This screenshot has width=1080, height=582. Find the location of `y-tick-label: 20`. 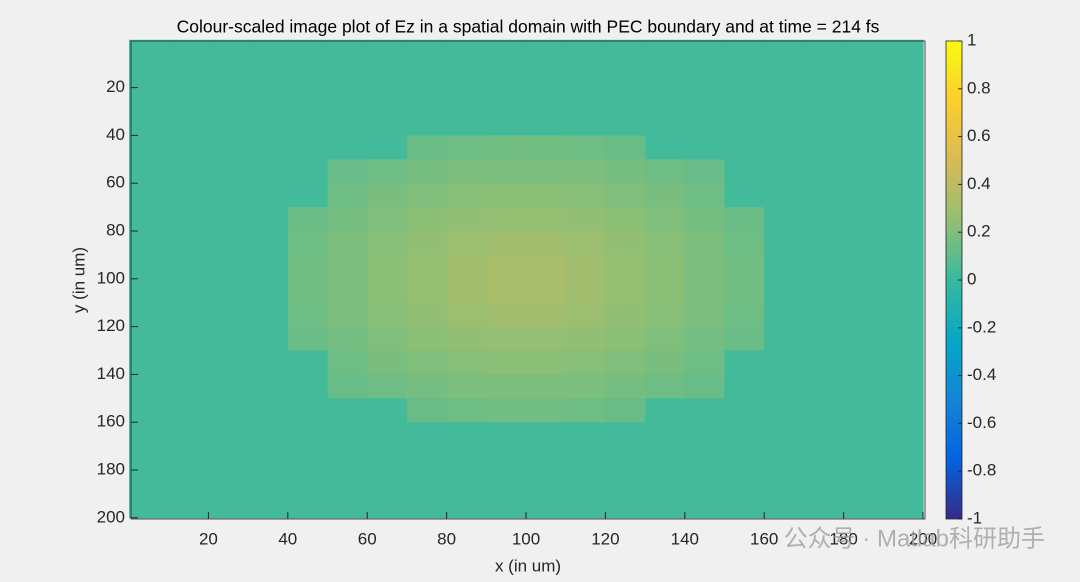

y-tick-label: 20 is located at coordinates (115, 86).